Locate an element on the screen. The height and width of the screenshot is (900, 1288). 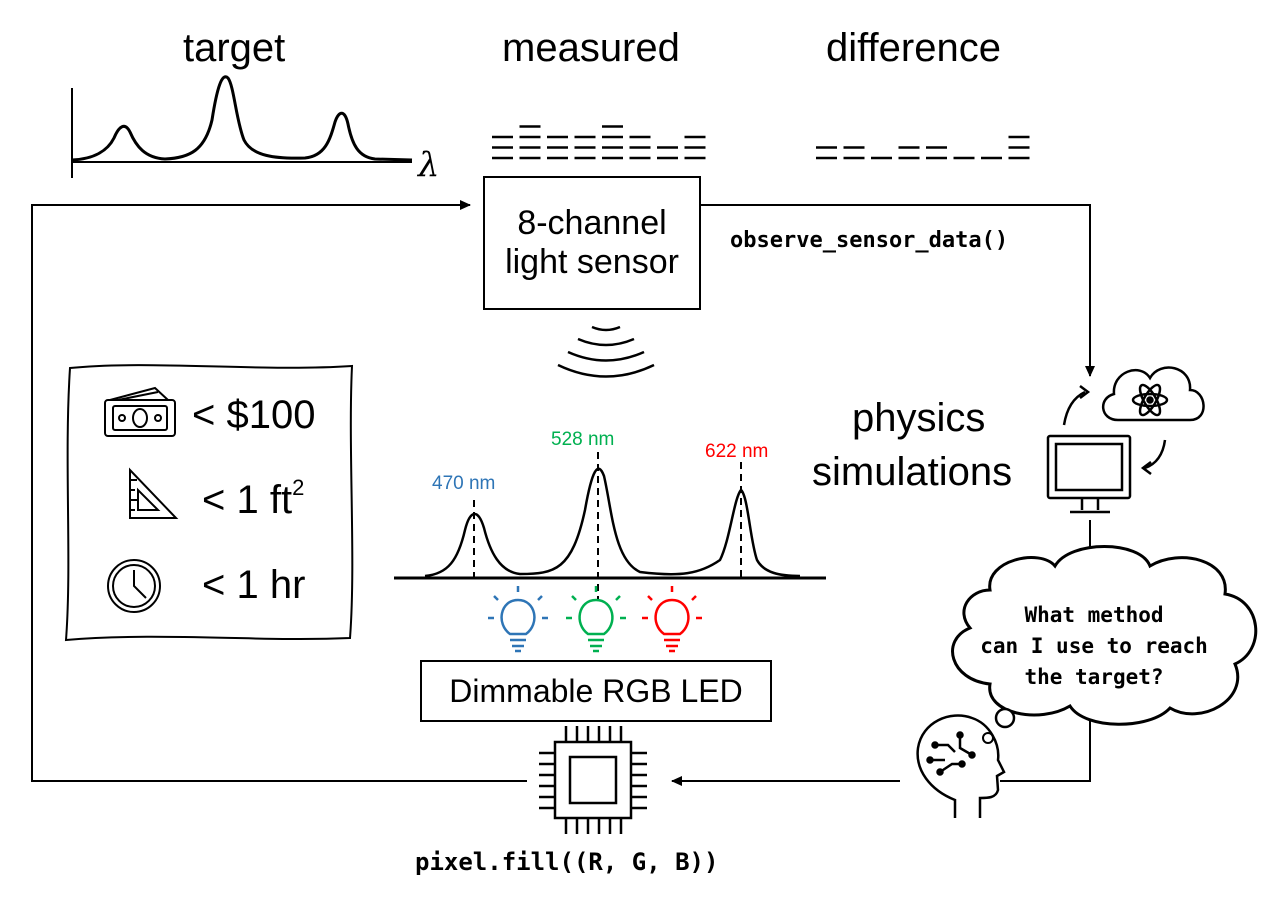
target-label: target is located at coordinates (234, 48).